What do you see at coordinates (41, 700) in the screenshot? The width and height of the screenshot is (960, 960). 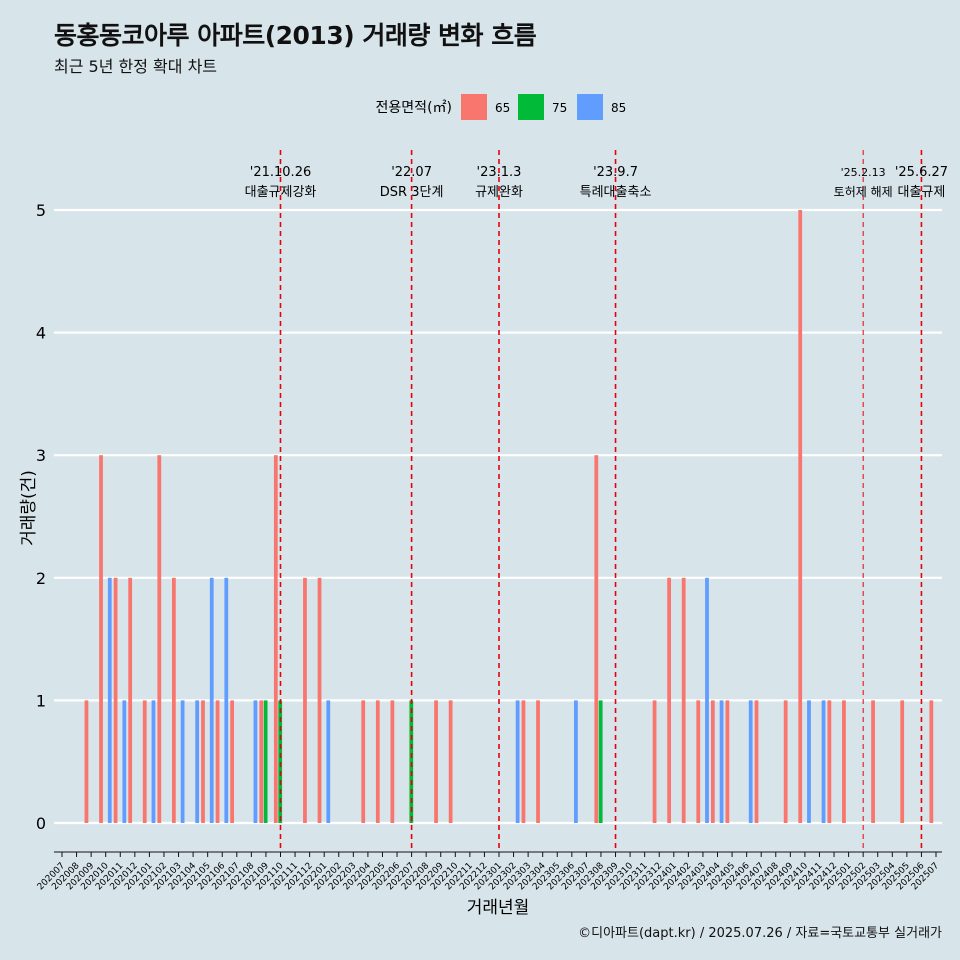 I see `y-tick-label-1: 1` at bounding box center [41, 700].